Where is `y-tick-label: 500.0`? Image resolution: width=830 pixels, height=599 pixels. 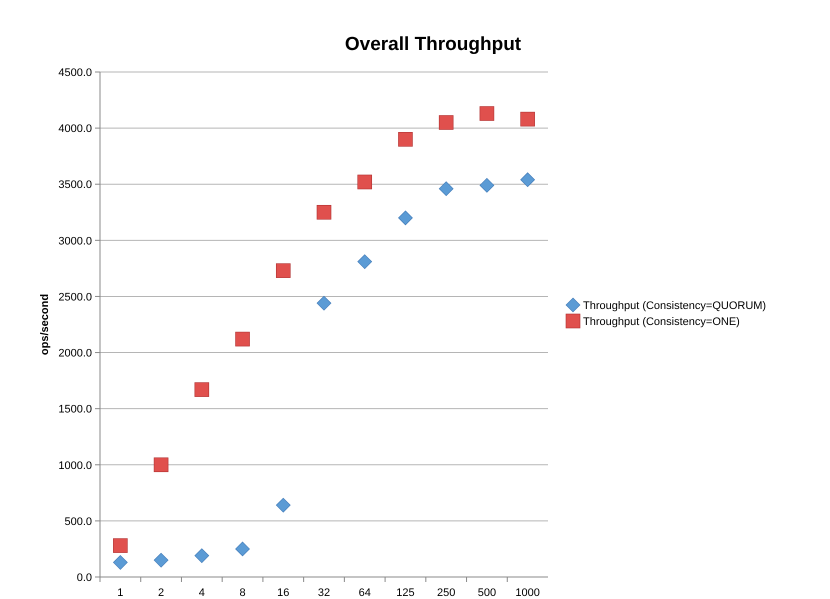 y-tick-label: 500.0 is located at coordinates (78, 522).